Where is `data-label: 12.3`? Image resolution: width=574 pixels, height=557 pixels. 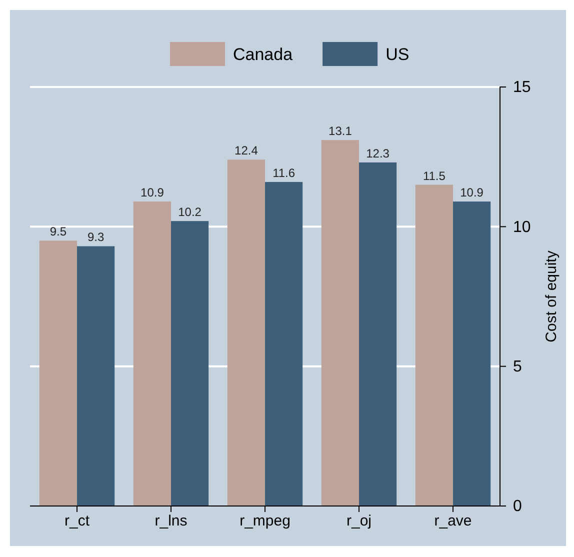 data-label: 12.3 is located at coordinates (378, 153).